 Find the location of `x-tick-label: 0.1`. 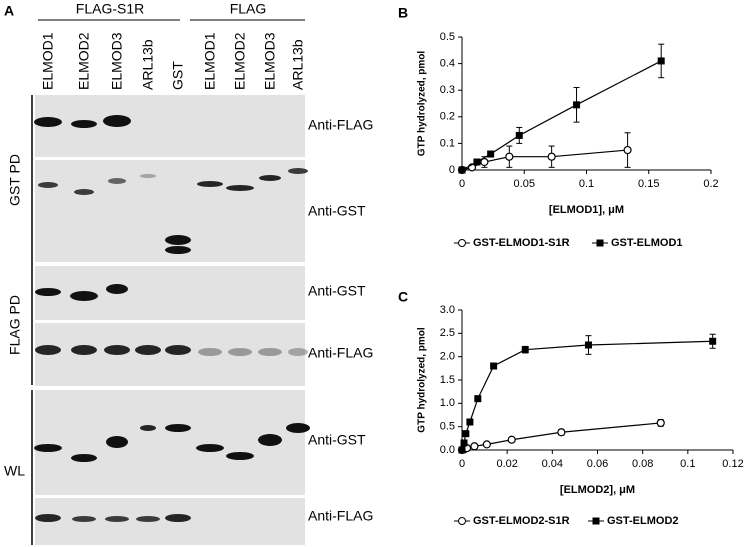

x-tick-label: 0.1 is located at coordinates (687, 464).